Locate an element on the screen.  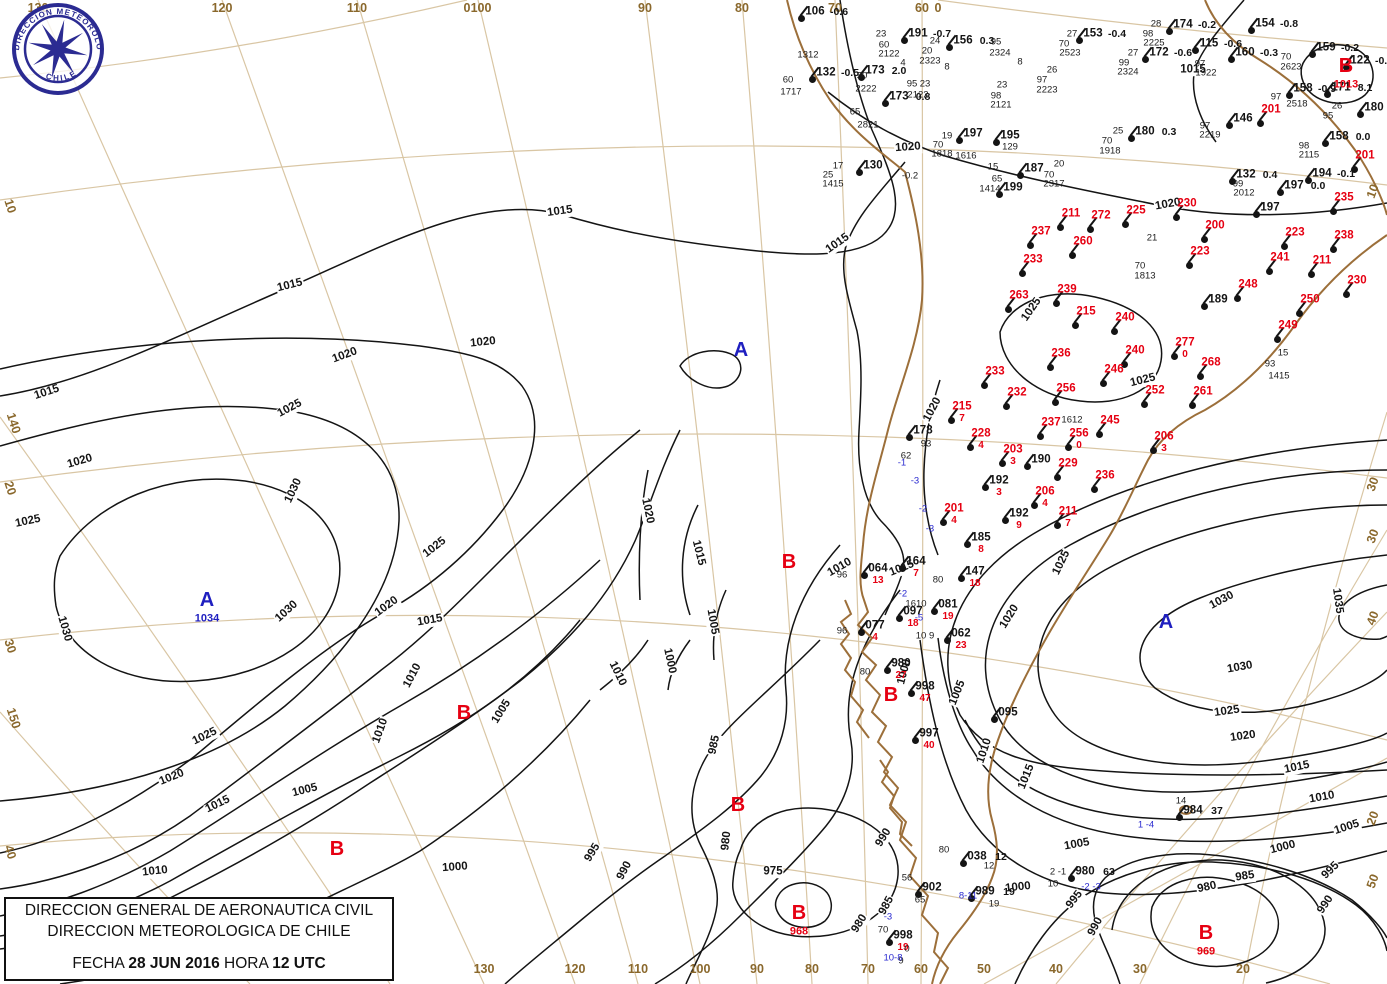
station-tendency: -0.3 is located at coordinates (1269, 52).